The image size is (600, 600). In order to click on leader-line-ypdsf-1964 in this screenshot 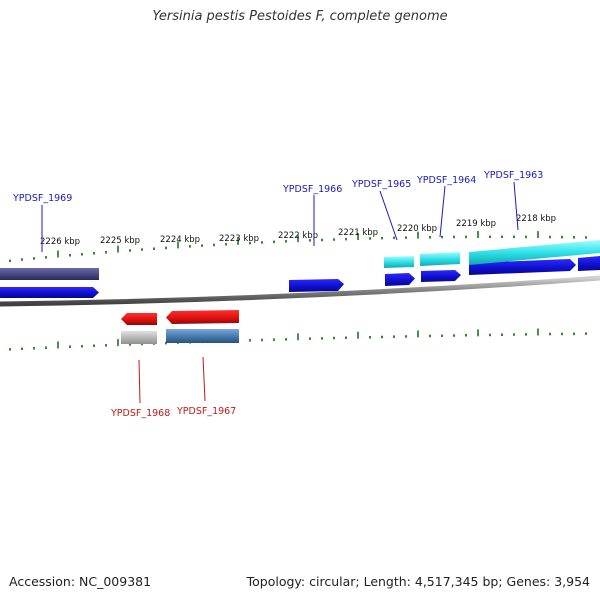, I will do `click(442, 211)`.